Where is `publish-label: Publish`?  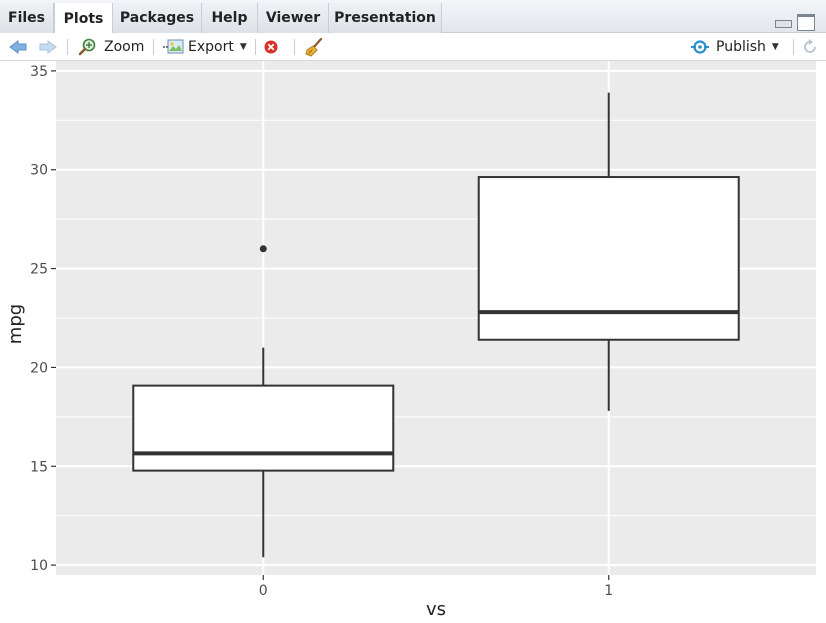 publish-label: Publish is located at coordinates (741, 47).